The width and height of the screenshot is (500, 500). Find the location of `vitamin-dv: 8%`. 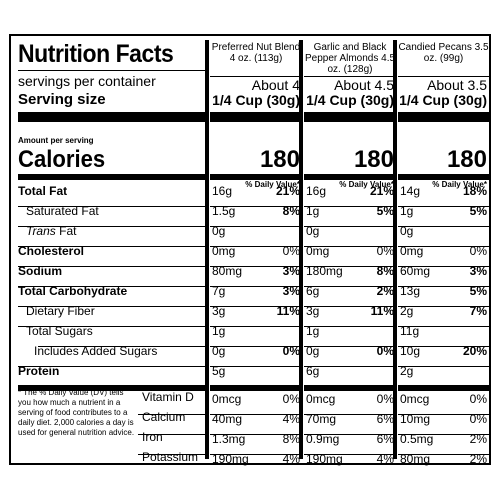

vitamin-dv: 8% is located at coordinates (291, 439).